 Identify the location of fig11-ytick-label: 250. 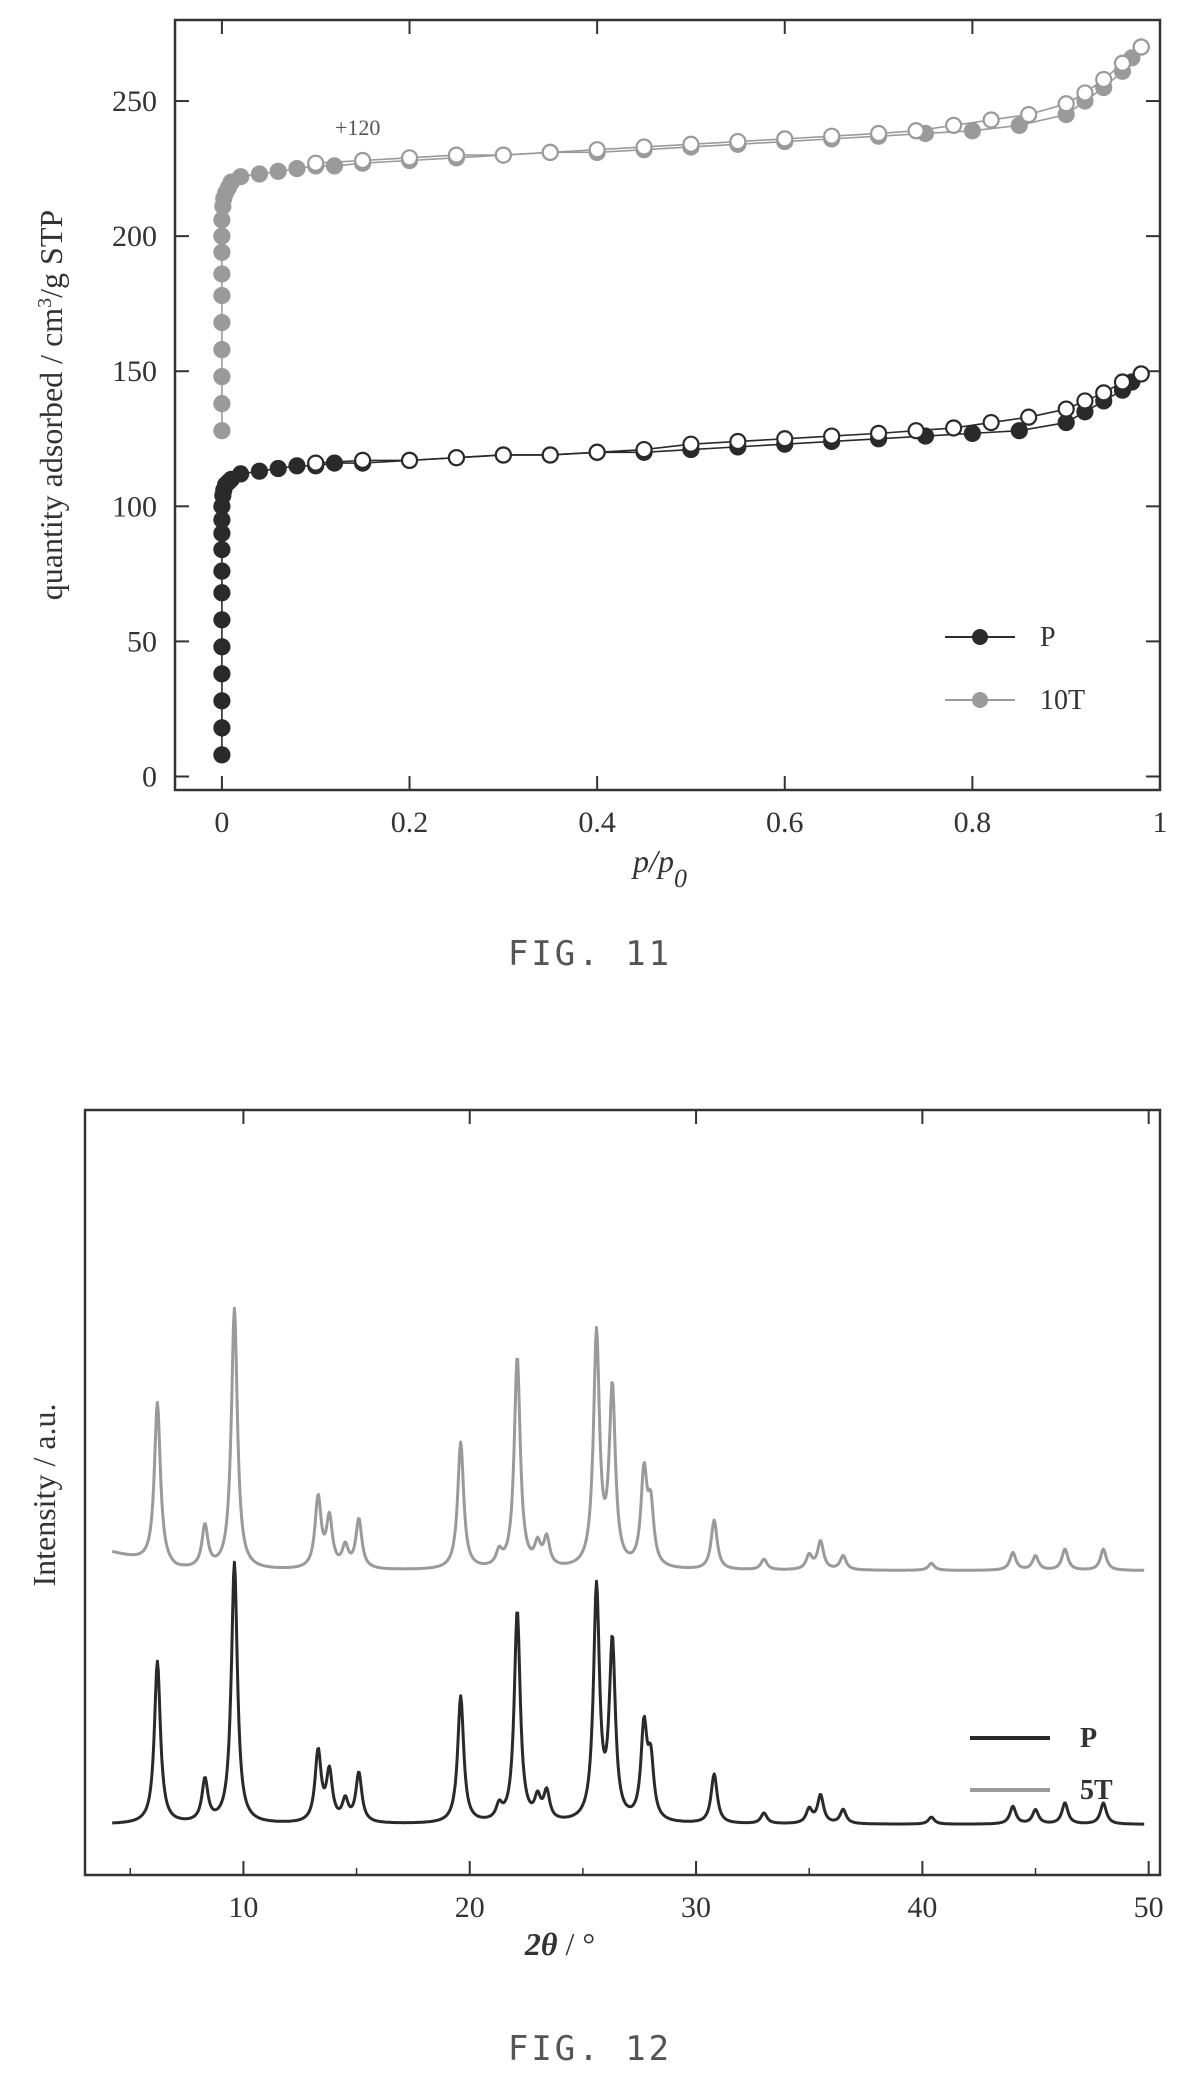
(134, 101).